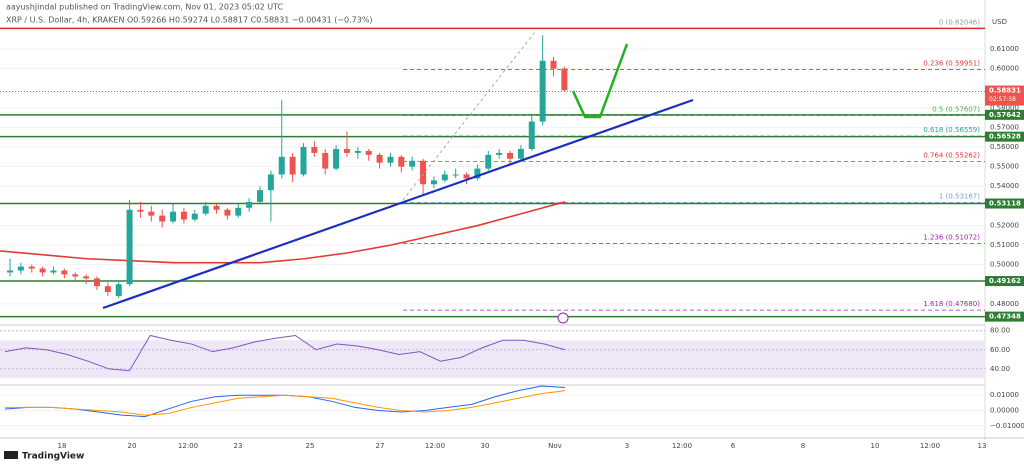  What do you see at coordinates (1004, 186) in the screenshot?
I see `y-tick-label: 0.54000` at bounding box center [1004, 186].